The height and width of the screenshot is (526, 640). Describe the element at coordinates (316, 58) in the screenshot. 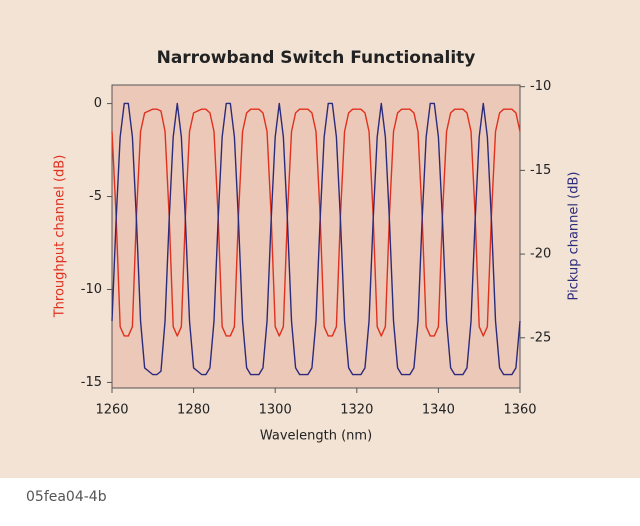

I see `chart-title: Narrowband Switch Functionality` at that location.